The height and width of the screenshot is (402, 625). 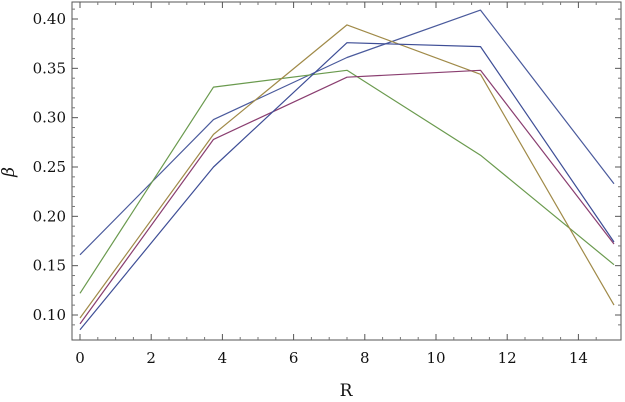 What do you see at coordinates (9, 172) in the screenshot?
I see `y-axis-label: β` at bounding box center [9, 172].